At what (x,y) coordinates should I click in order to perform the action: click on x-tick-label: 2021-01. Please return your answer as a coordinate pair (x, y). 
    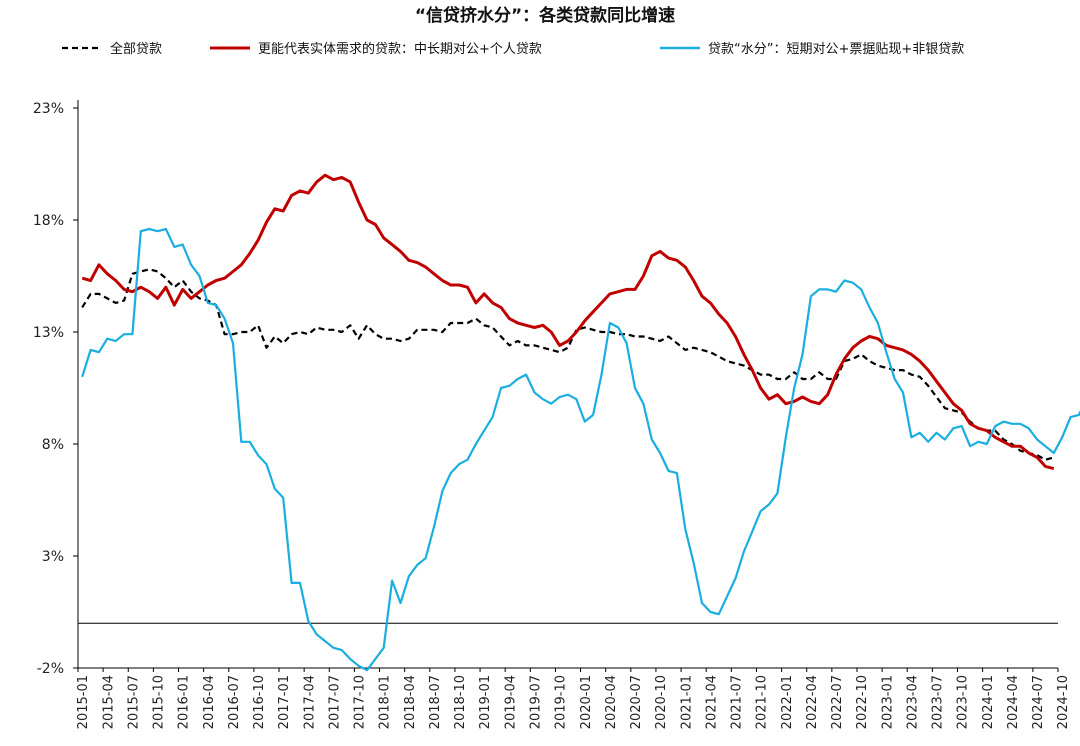
    Looking at the image, I should click on (686, 702).